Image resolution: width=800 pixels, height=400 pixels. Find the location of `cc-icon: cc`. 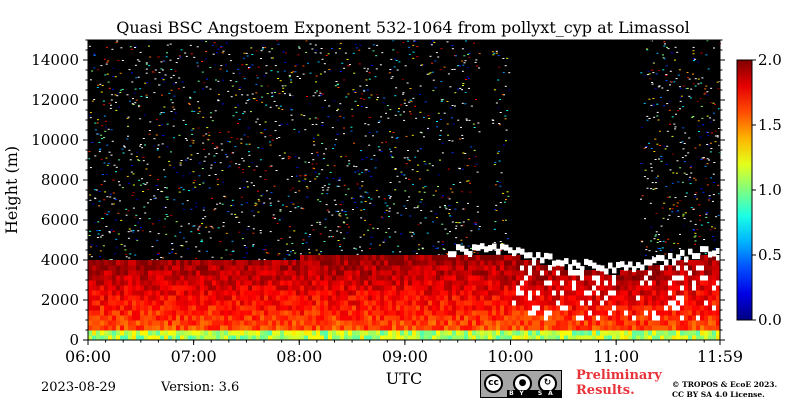

cc-icon: cc is located at coordinates (493, 383).